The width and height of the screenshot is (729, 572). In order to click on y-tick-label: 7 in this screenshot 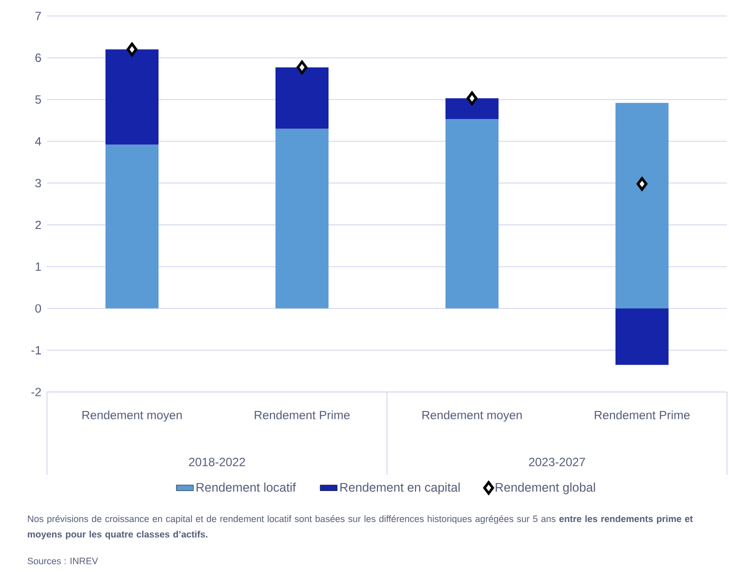, I will do `click(38, 16)`.